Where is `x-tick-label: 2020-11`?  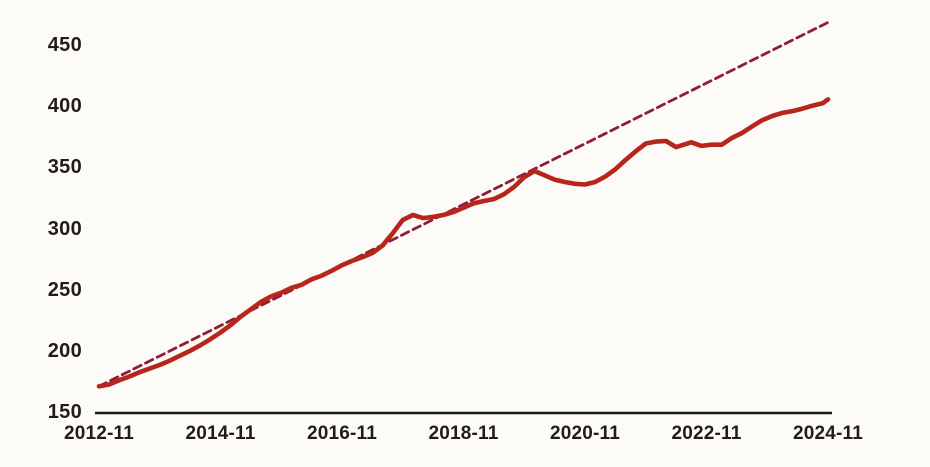
x-tick-label: 2020-11 is located at coordinates (585, 433).